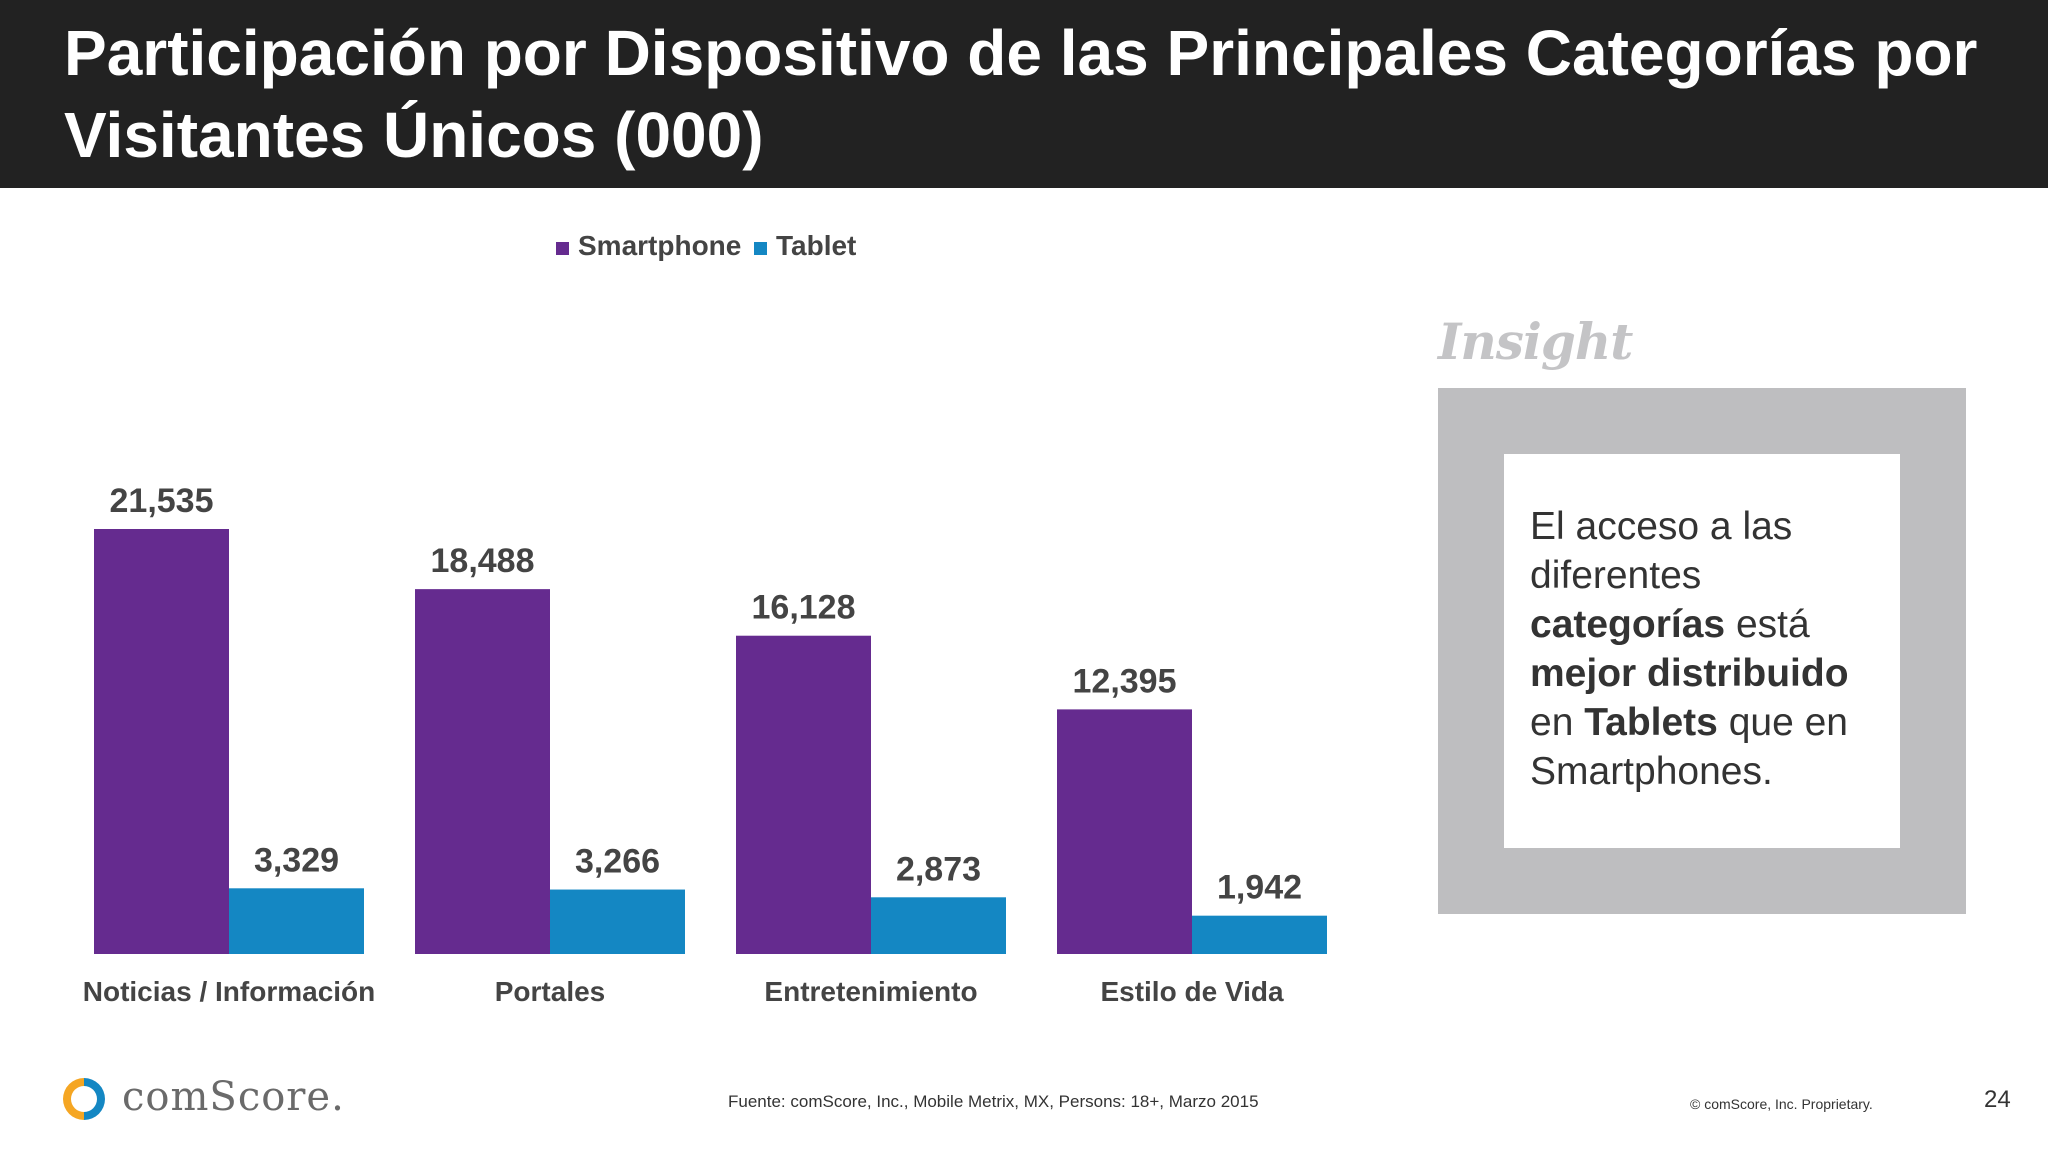 The width and height of the screenshot is (2048, 1152). I want to click on category-label: Noticias / Información, so click(229, 991).